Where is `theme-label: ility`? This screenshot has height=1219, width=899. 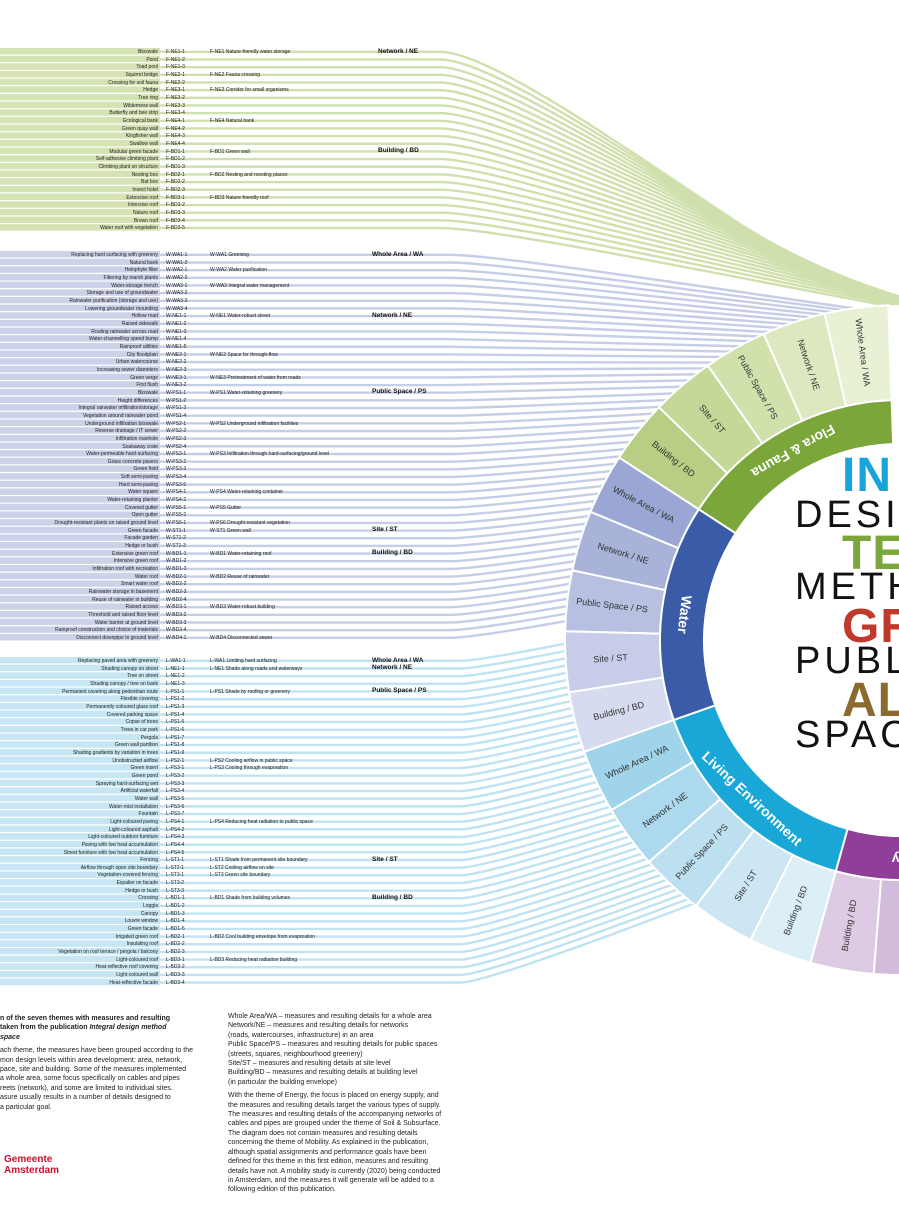
theme-label: ility is located at coordinates (895, 859).